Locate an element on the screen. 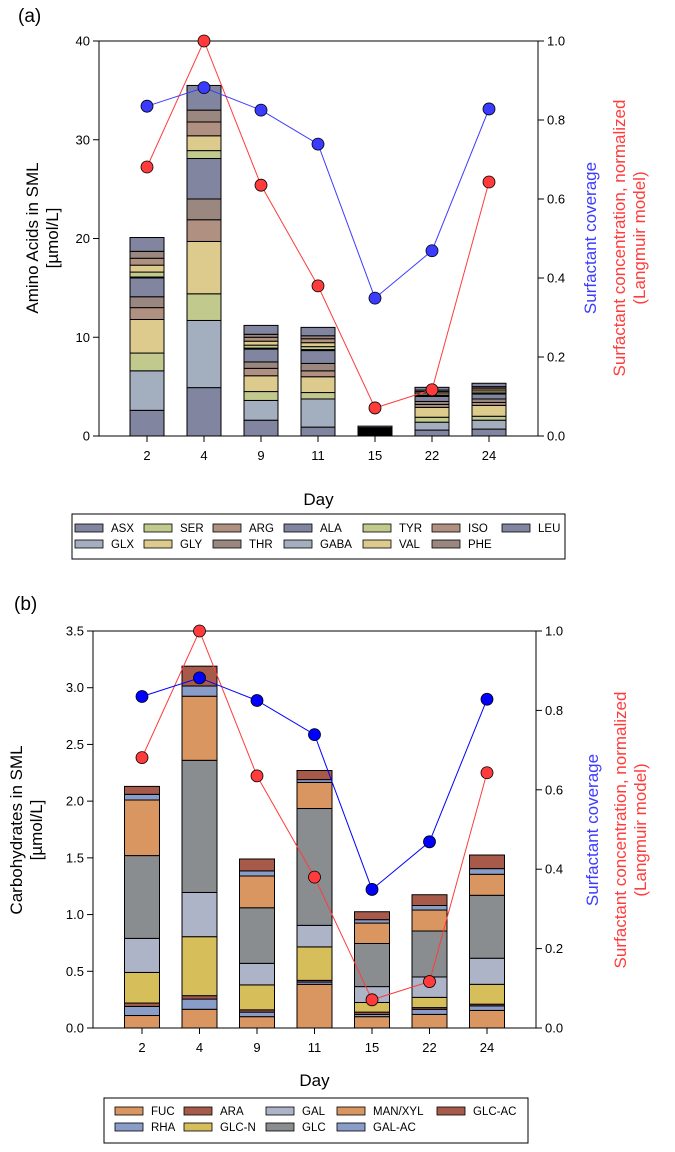 This screenshot has height=1152, width=675. legend-label: GLX is located at coordinates (122, 545).